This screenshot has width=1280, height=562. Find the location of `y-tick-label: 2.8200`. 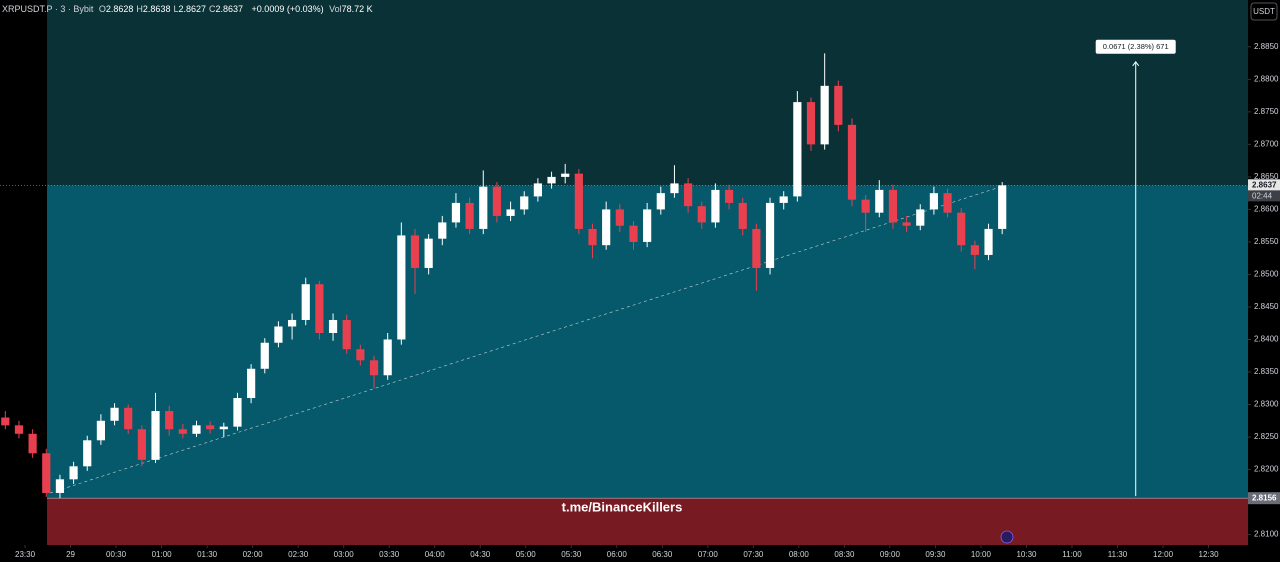

y-tick-label: 2.8200 is located at coordinates (1266, 469).